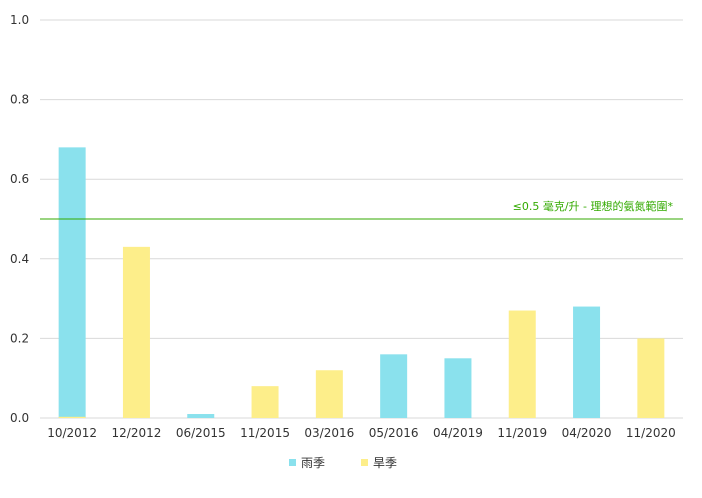 The width and height of the screenshot is (702, 498). Describe the element at coordinates (394, 433) in the screenshot. I see `x-tick-label: 05/2016` at that location.